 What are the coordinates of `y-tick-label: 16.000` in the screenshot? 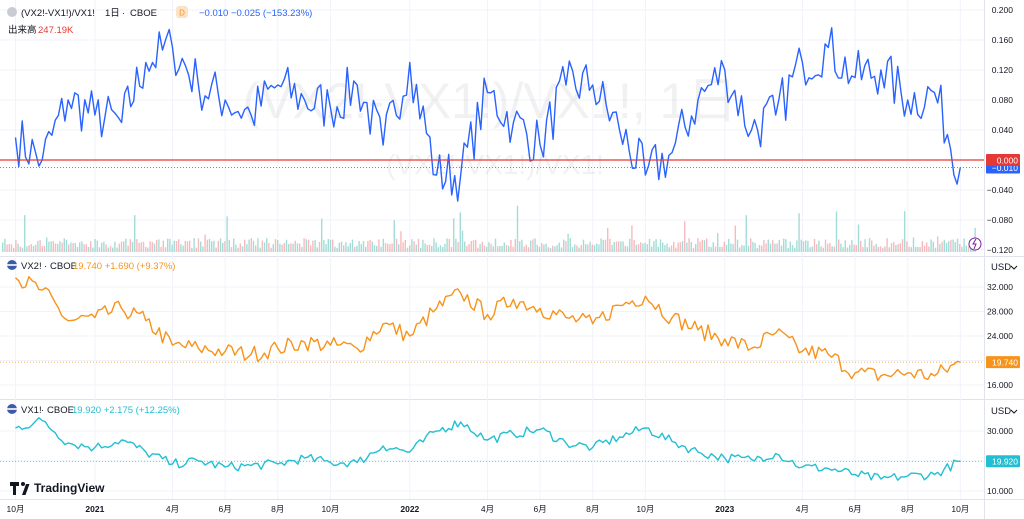 It's located at (1000, 385).